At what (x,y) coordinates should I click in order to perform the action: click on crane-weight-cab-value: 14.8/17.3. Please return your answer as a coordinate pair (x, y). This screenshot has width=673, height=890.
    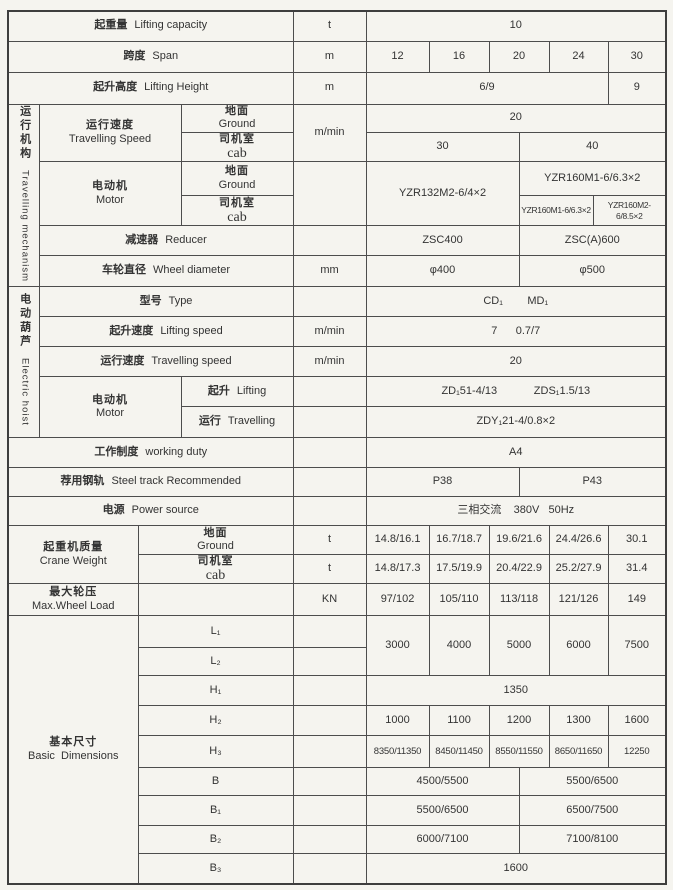
    Looking at the image, I should click on (397, 569).